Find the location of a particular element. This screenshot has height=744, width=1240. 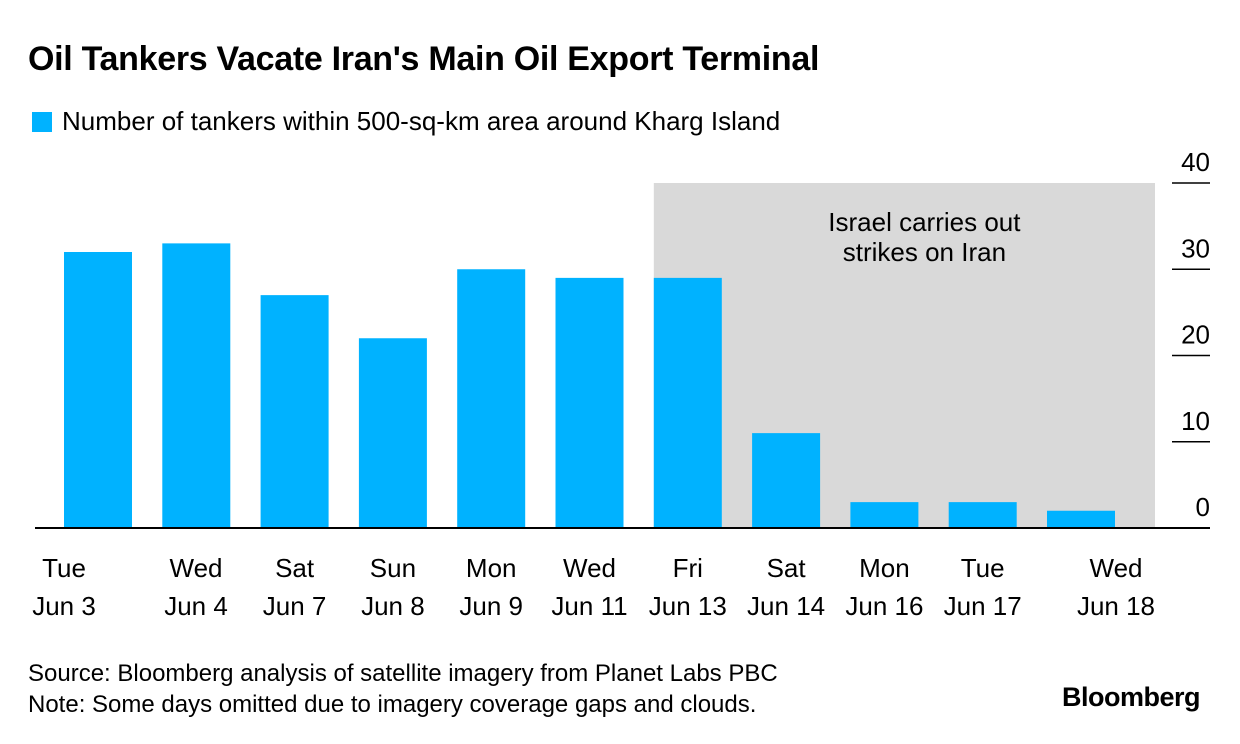

x-tick-label: Jun 3 is located at coordinates (64, 606).